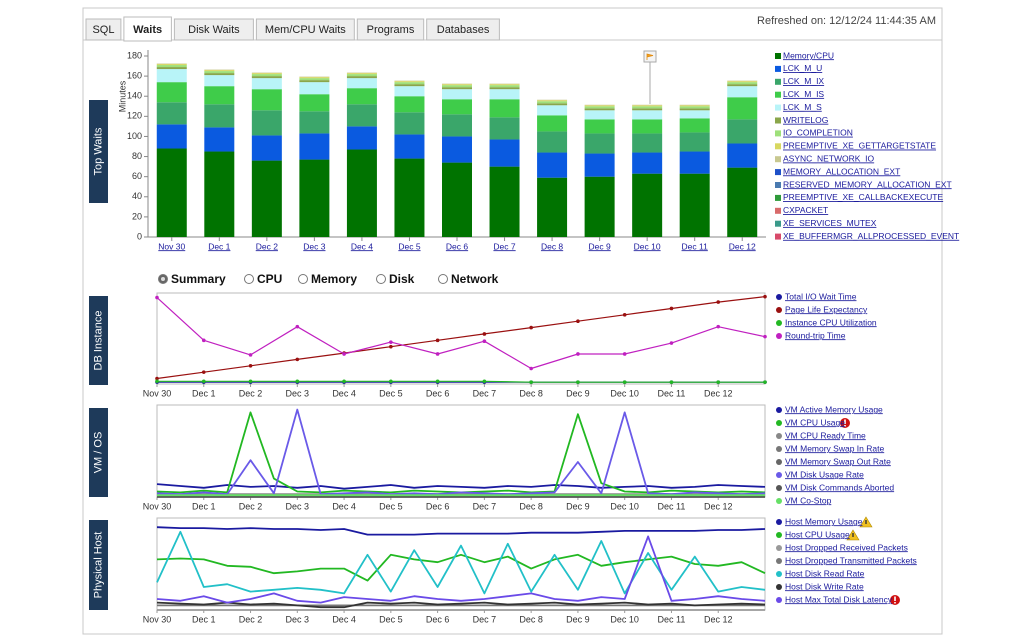 This screenshot has height=640, width=1024. What do you see at coordinates (647, 246) in the screenshot?
I see `x-tick-label: Dec 10` at bounding box center [647, 246].